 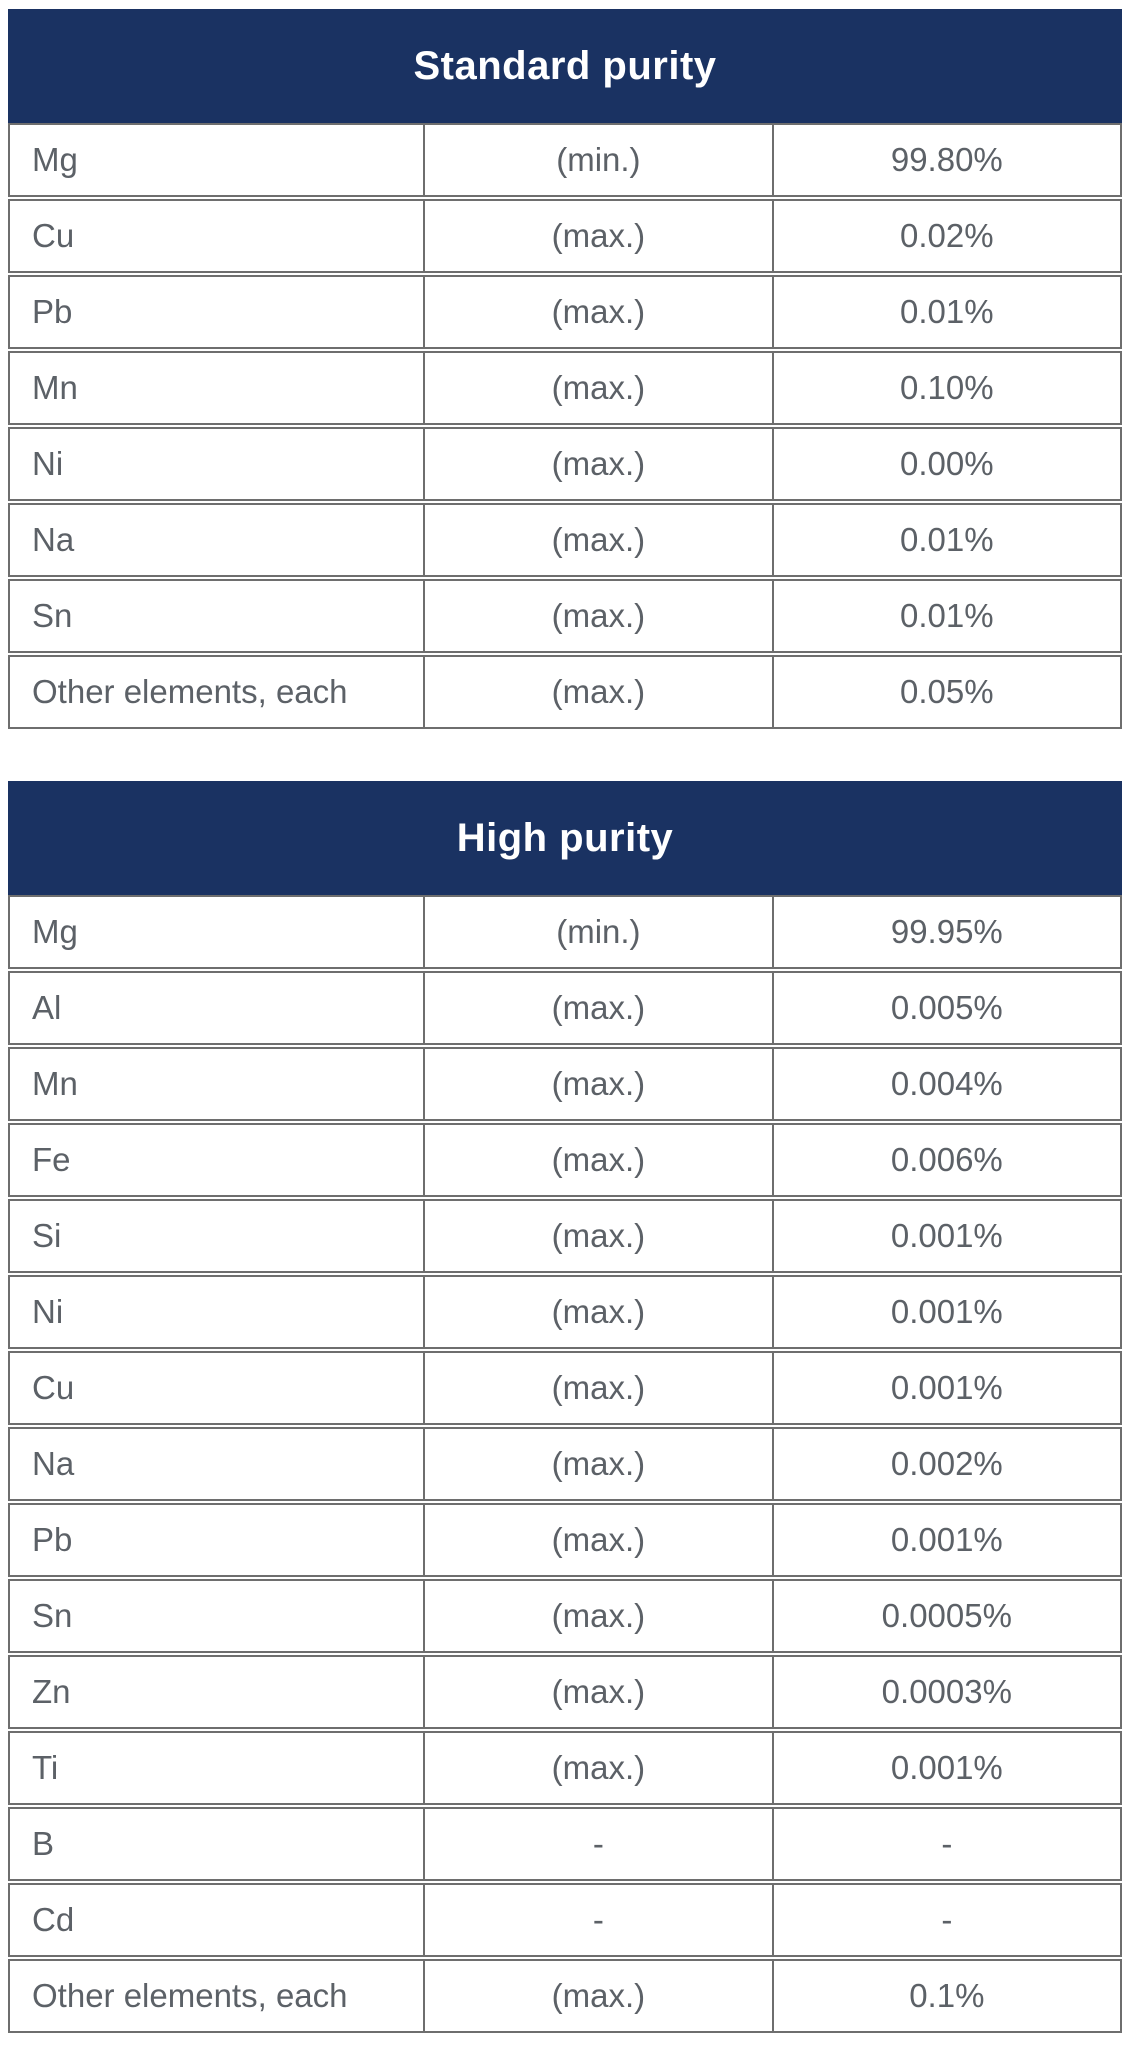 I want to click on high-purity-table-title: High purity, so click(x=565, y=838).